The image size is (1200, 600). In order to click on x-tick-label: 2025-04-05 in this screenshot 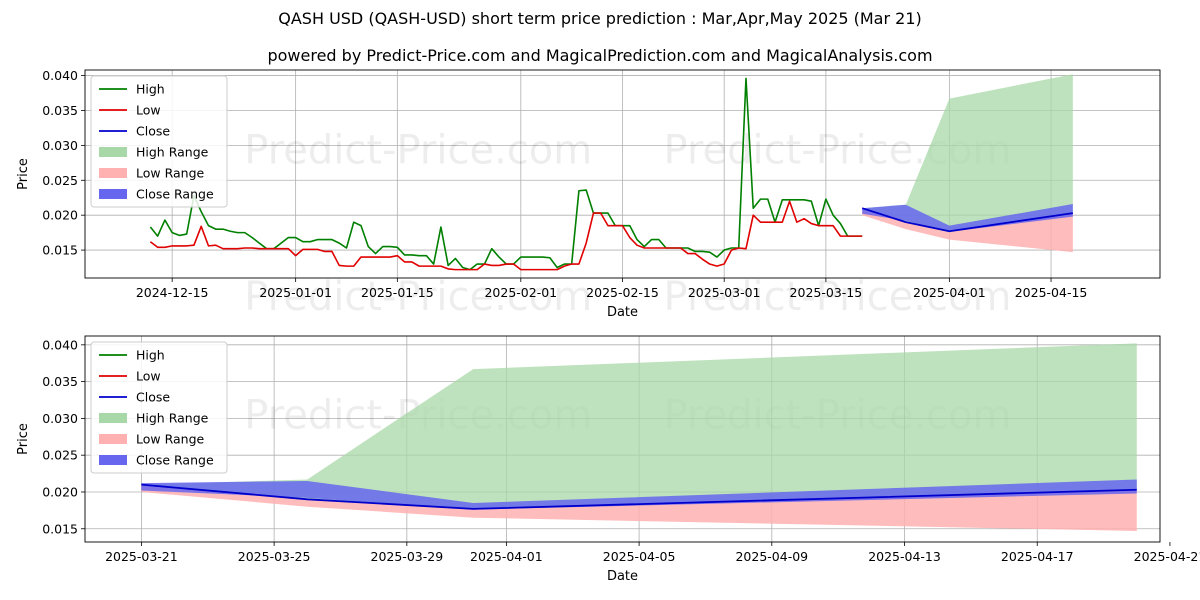, I will do `click(639, 556)`.